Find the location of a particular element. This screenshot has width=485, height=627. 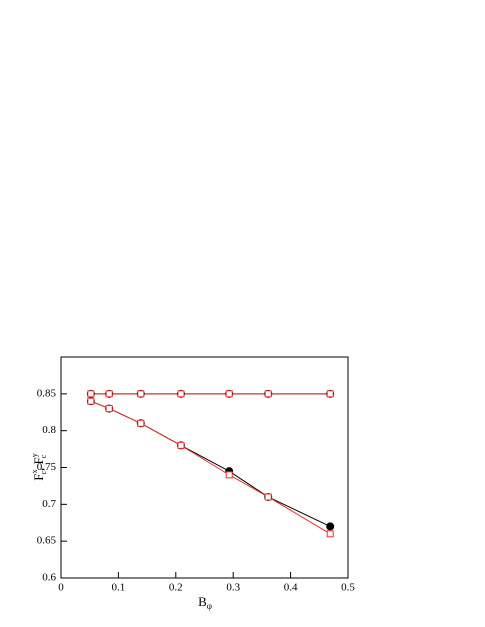

y-tick-label: 0.65 is located at coordinates (47, 541).